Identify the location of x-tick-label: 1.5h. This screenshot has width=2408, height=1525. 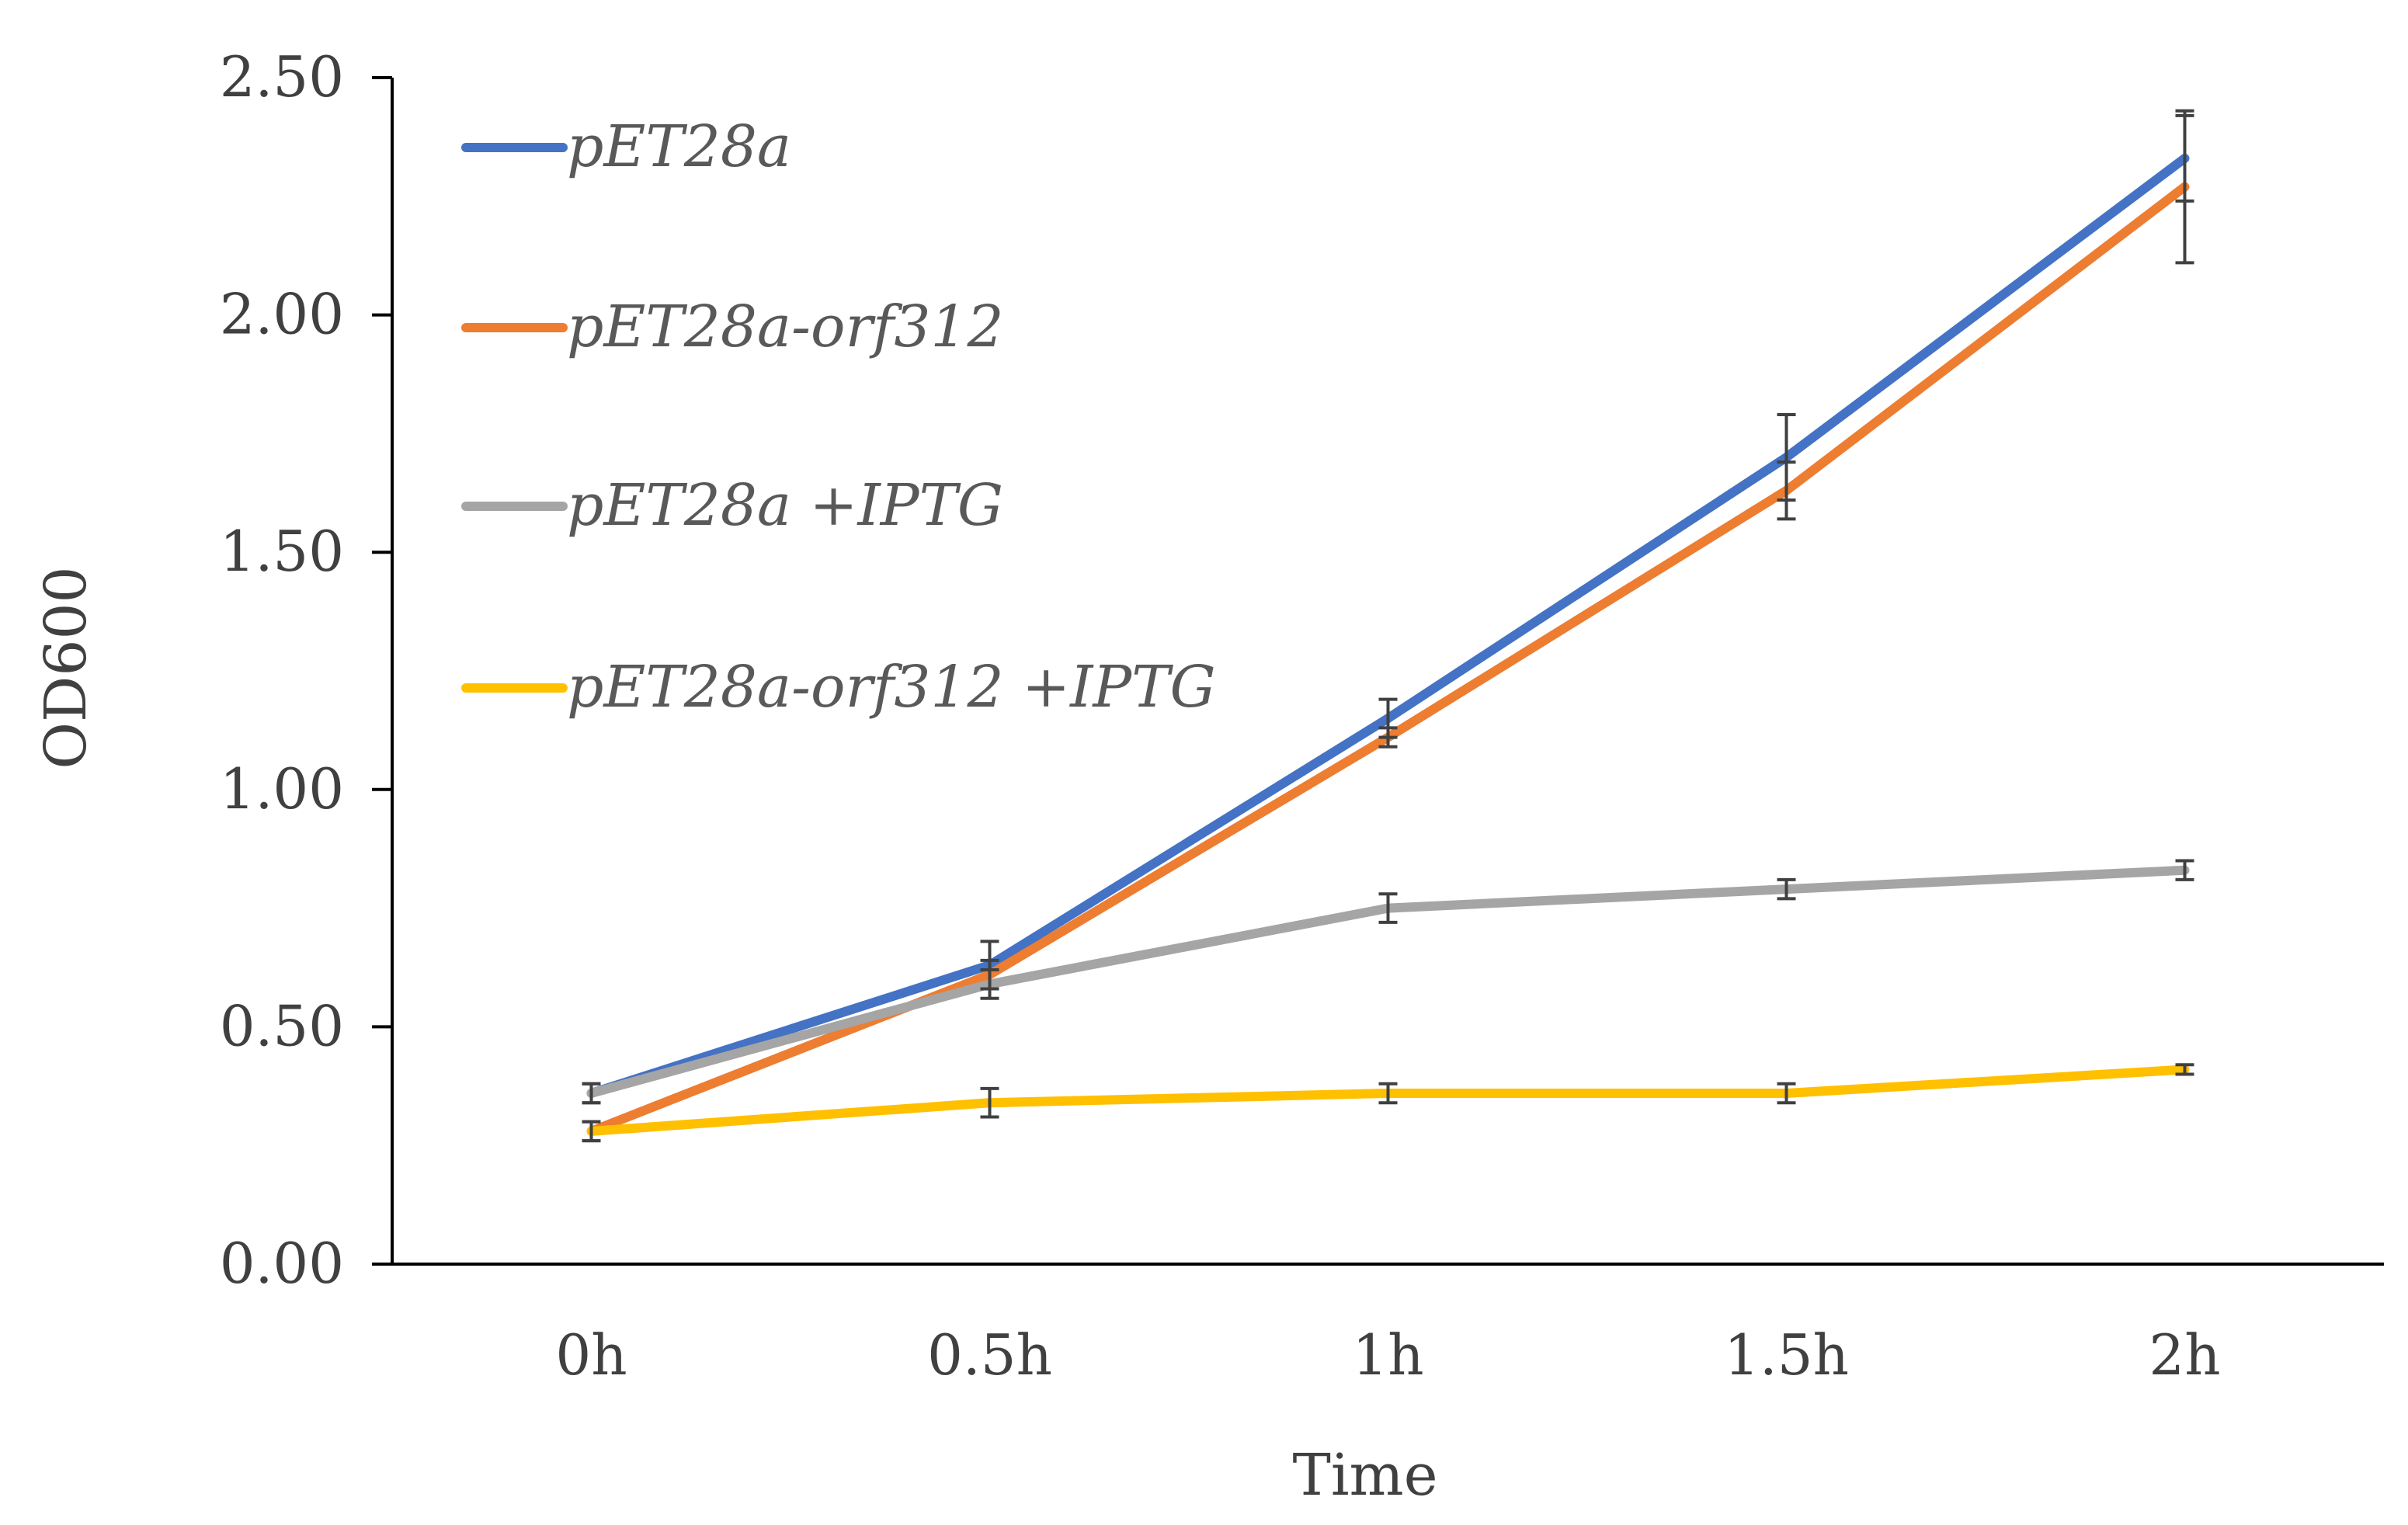
(1786, 1355).